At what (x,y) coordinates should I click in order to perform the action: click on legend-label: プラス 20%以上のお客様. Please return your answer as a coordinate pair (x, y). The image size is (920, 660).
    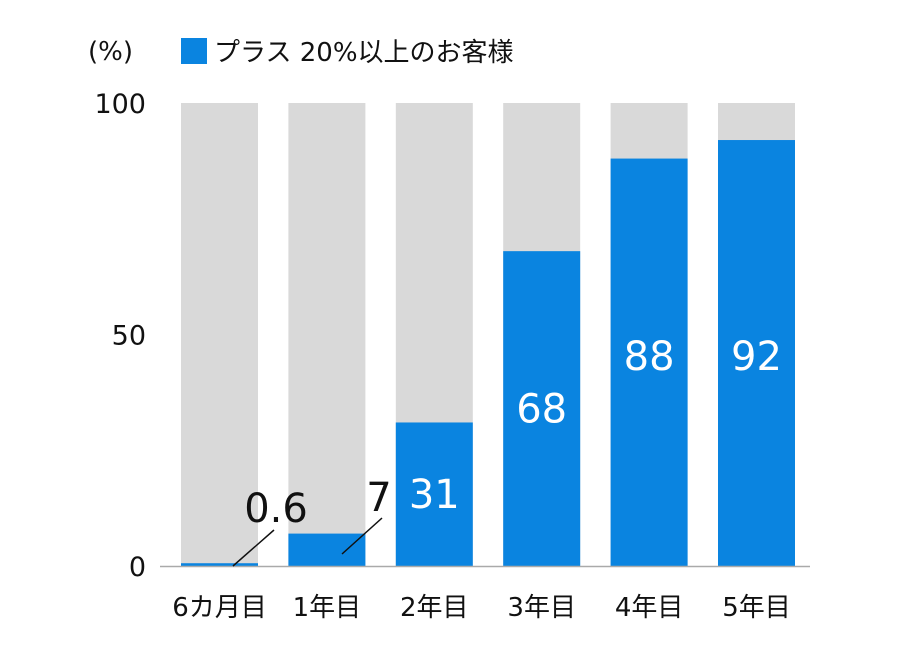
    Looking at the image, I should click on (364, 53).